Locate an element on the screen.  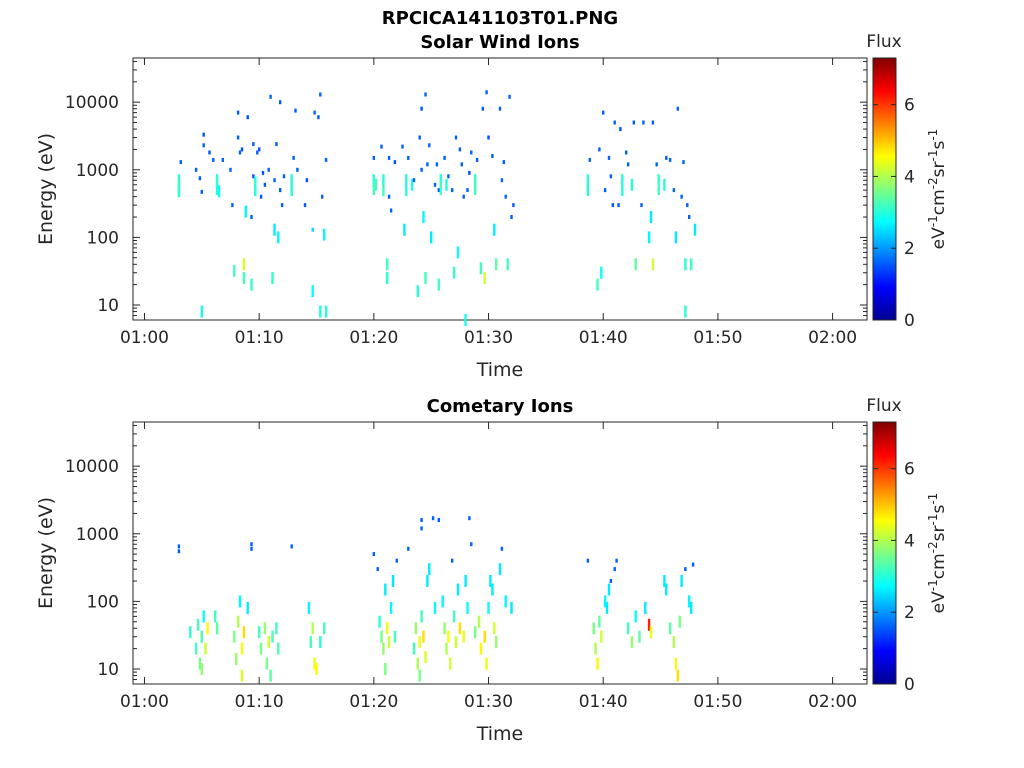
solar-wind-title: Solar Wind Ions is located at coordinates (499, 42).